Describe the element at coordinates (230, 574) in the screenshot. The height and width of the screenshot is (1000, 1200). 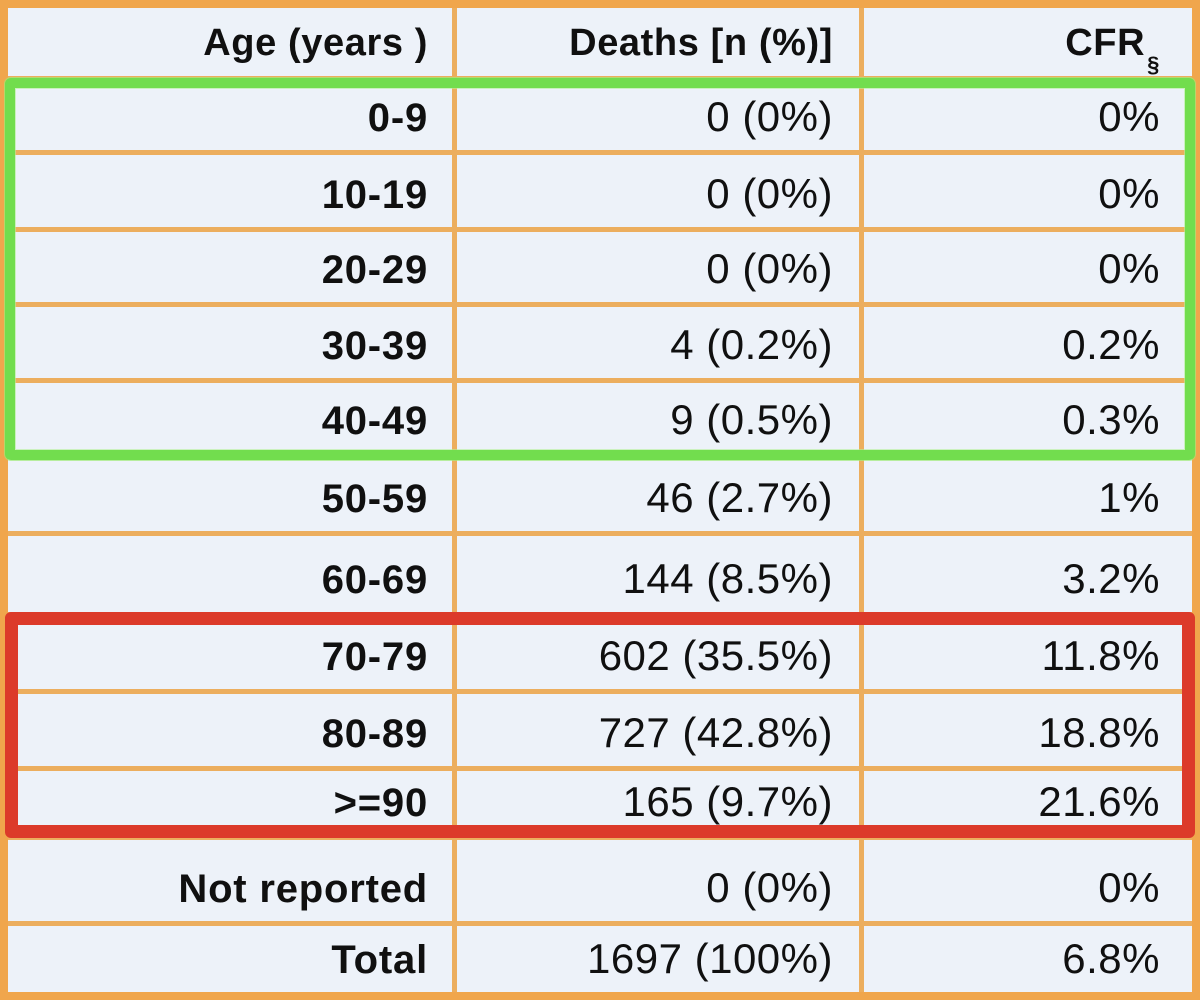
I see `age-cell: 60-69` at that location.